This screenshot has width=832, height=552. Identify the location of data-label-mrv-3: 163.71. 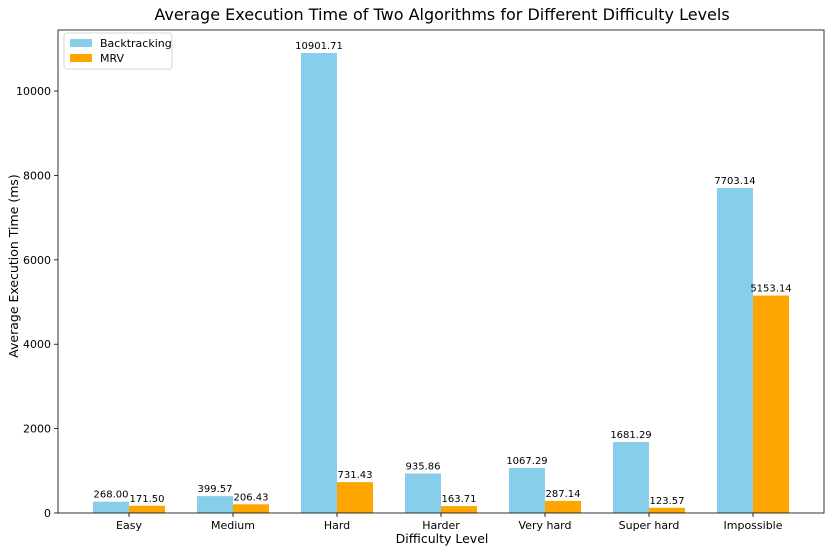
(459, 499).